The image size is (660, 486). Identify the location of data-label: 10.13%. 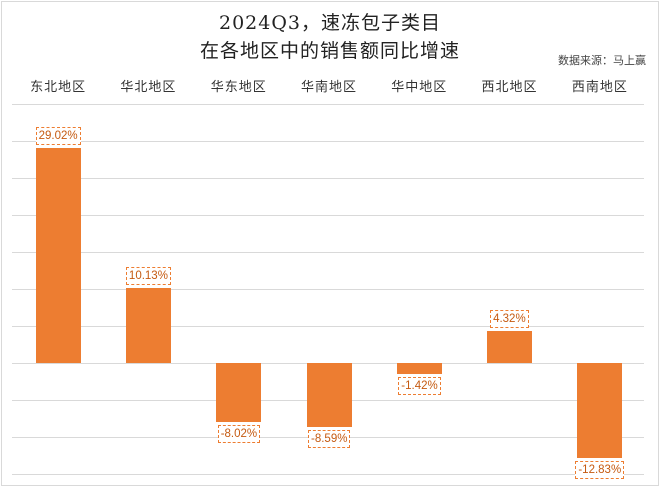
(148, 276).